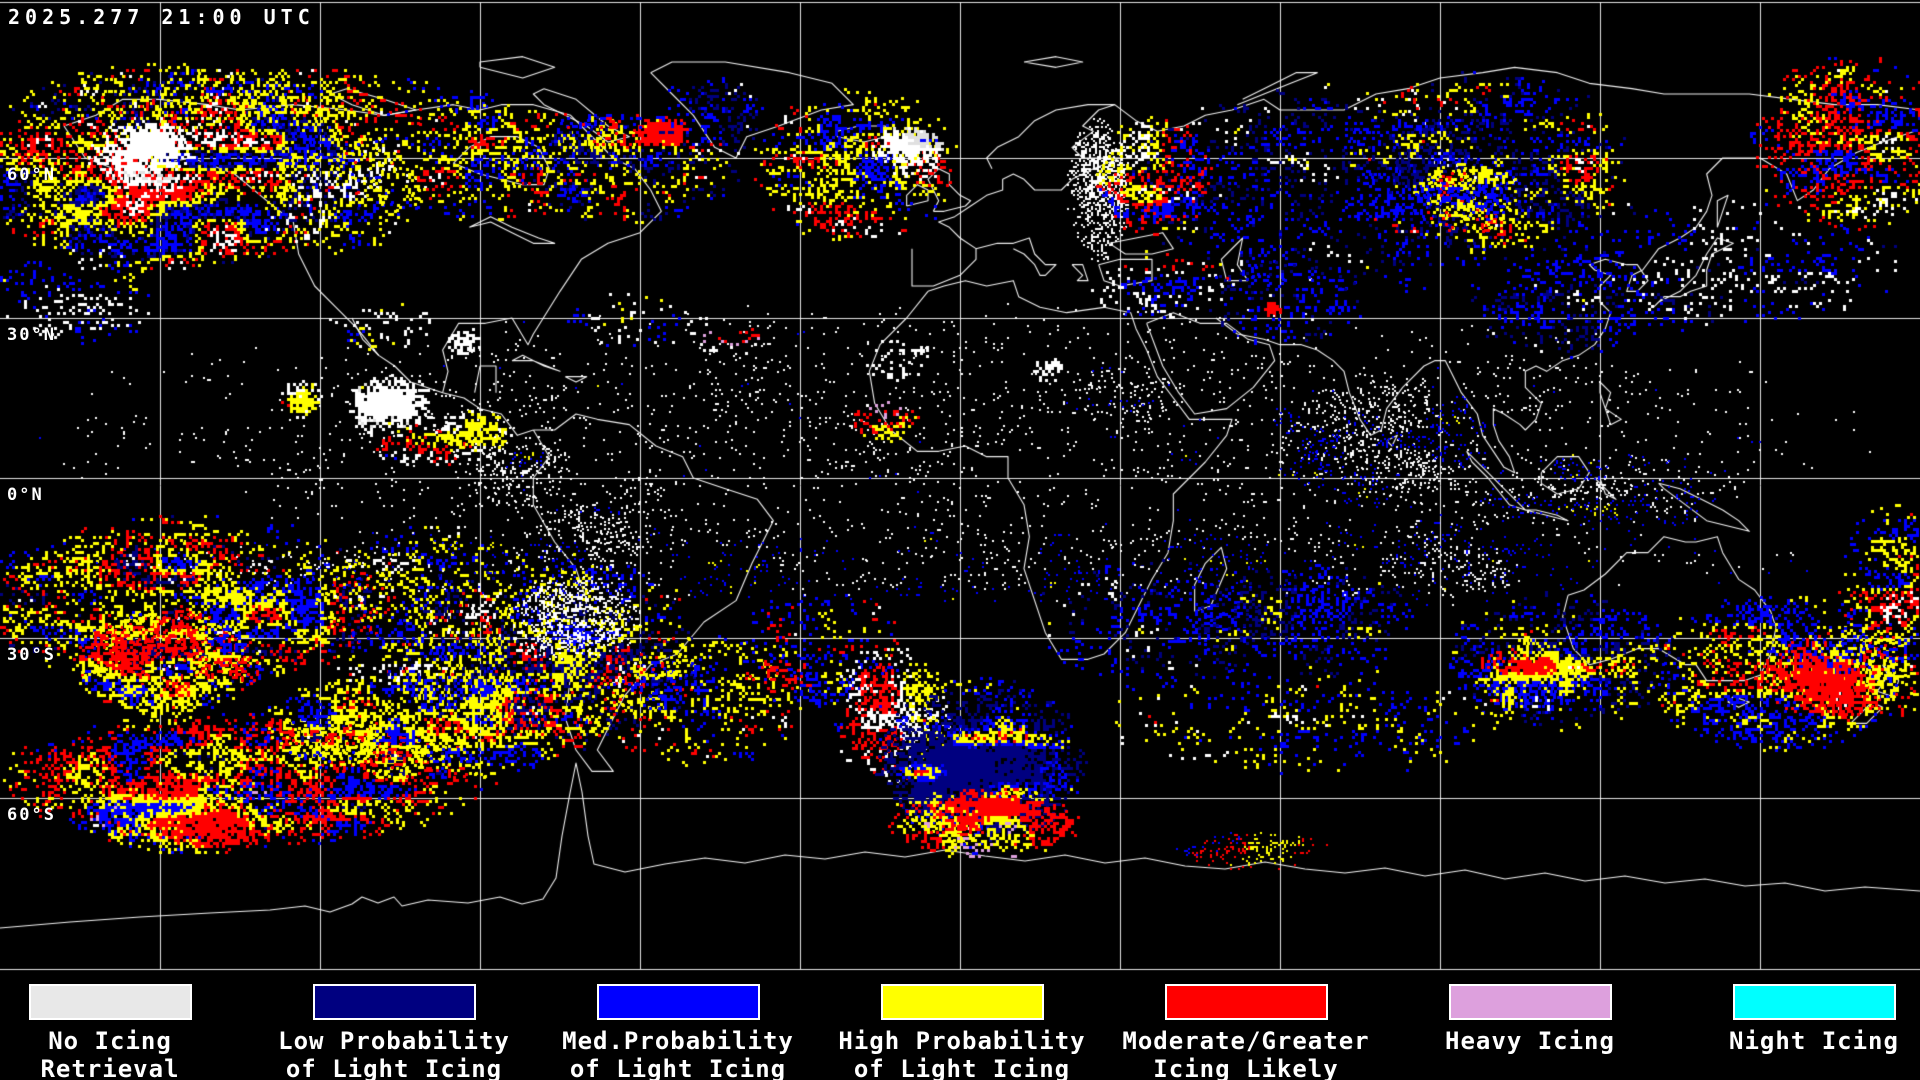 This screenshot has width=1920, height=1080. Describe the element at coordinates (110, 1067) in the screenshot. I see `legend-label-line2: Retrieval` at that location.